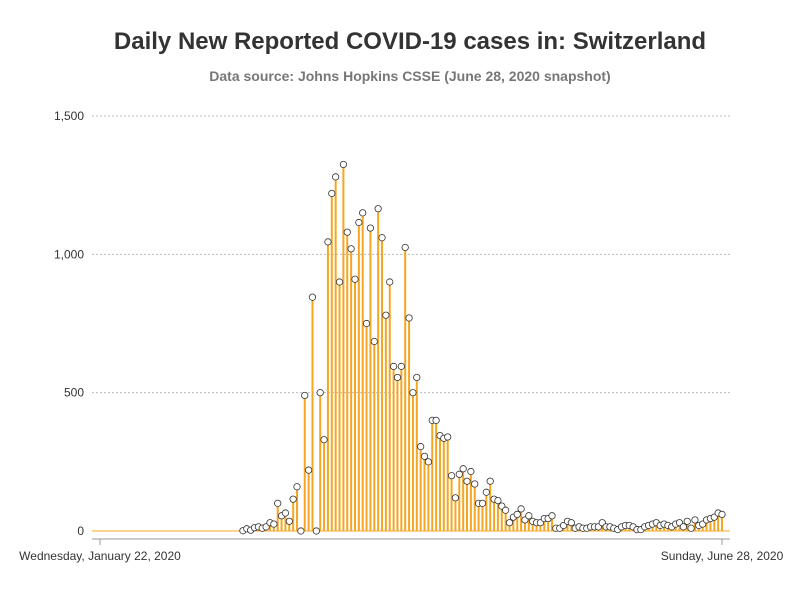 This screenshot has height=600, width=800. Describe the element at coordinates (69, 116) in the screenshot. I see `y-tick-label: 1,500` at that location.